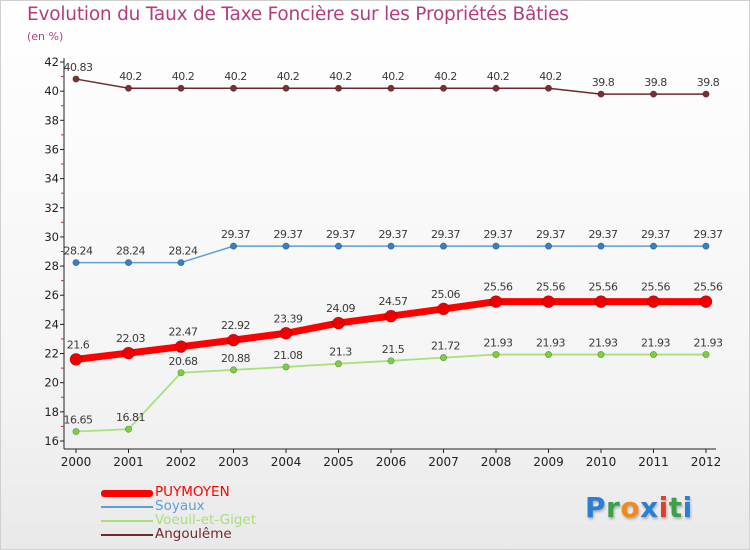 The image size is (750, 550). What do you see at coordinates (630, 507) in the screenshot?
I see `logo-letter: o` at bounding box center [630, 507].